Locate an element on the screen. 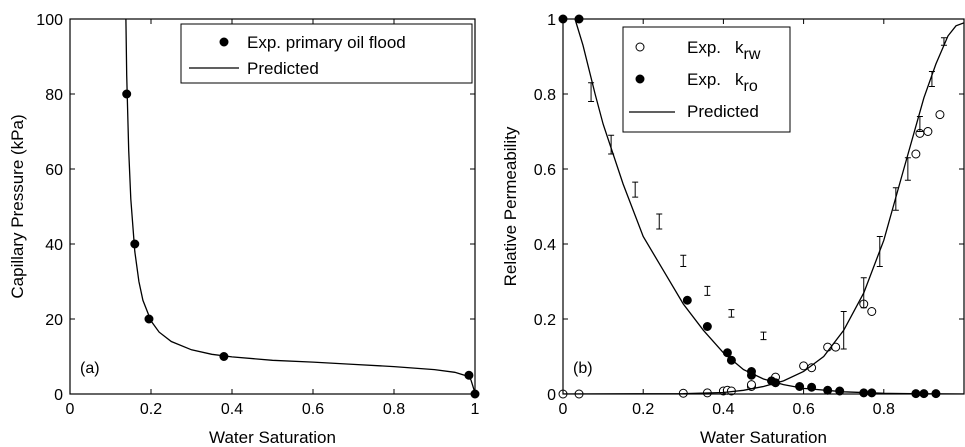  y-tick-label: 60 is located at coordinates (54, 170).